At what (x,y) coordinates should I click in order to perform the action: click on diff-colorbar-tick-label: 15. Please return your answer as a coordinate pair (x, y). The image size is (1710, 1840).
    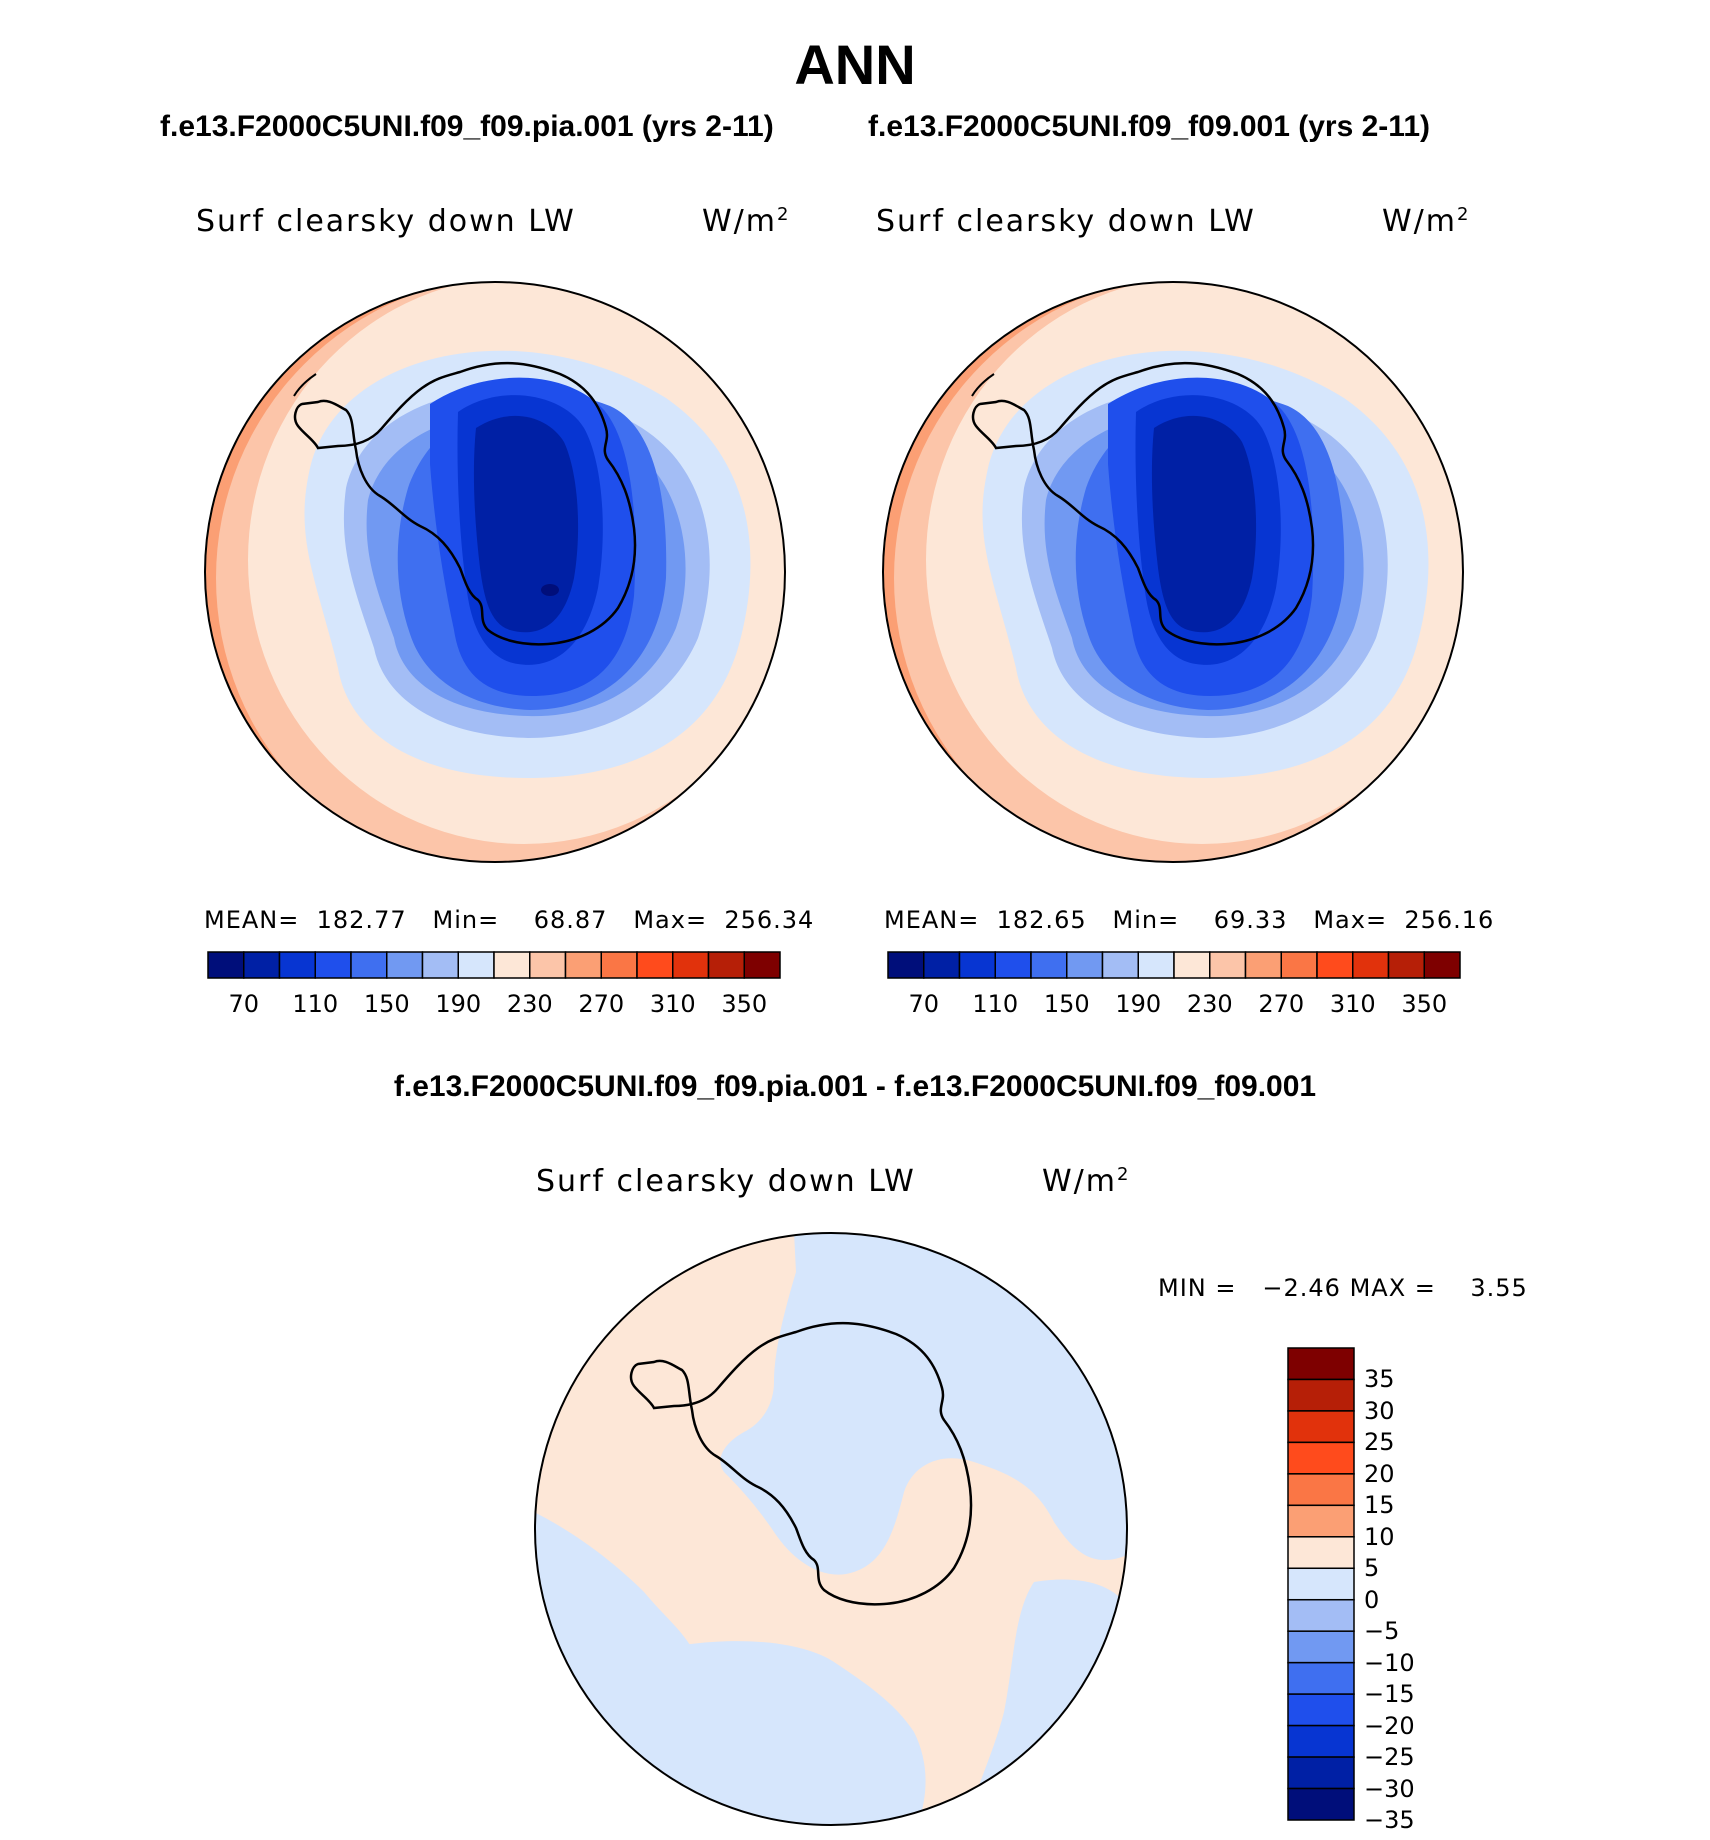
    Looking at the image, I should click on (1379, 1505).